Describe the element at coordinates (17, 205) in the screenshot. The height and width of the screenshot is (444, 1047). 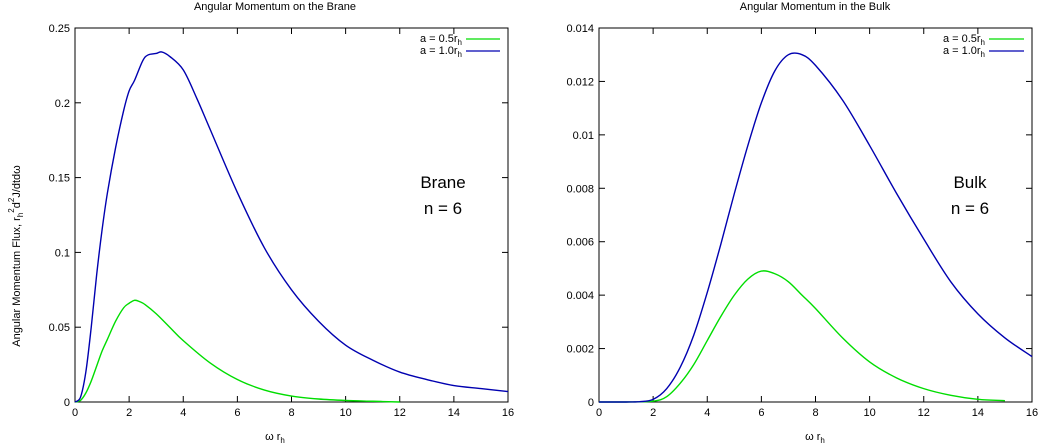
I see `y-axis-label-part: d` at that location.